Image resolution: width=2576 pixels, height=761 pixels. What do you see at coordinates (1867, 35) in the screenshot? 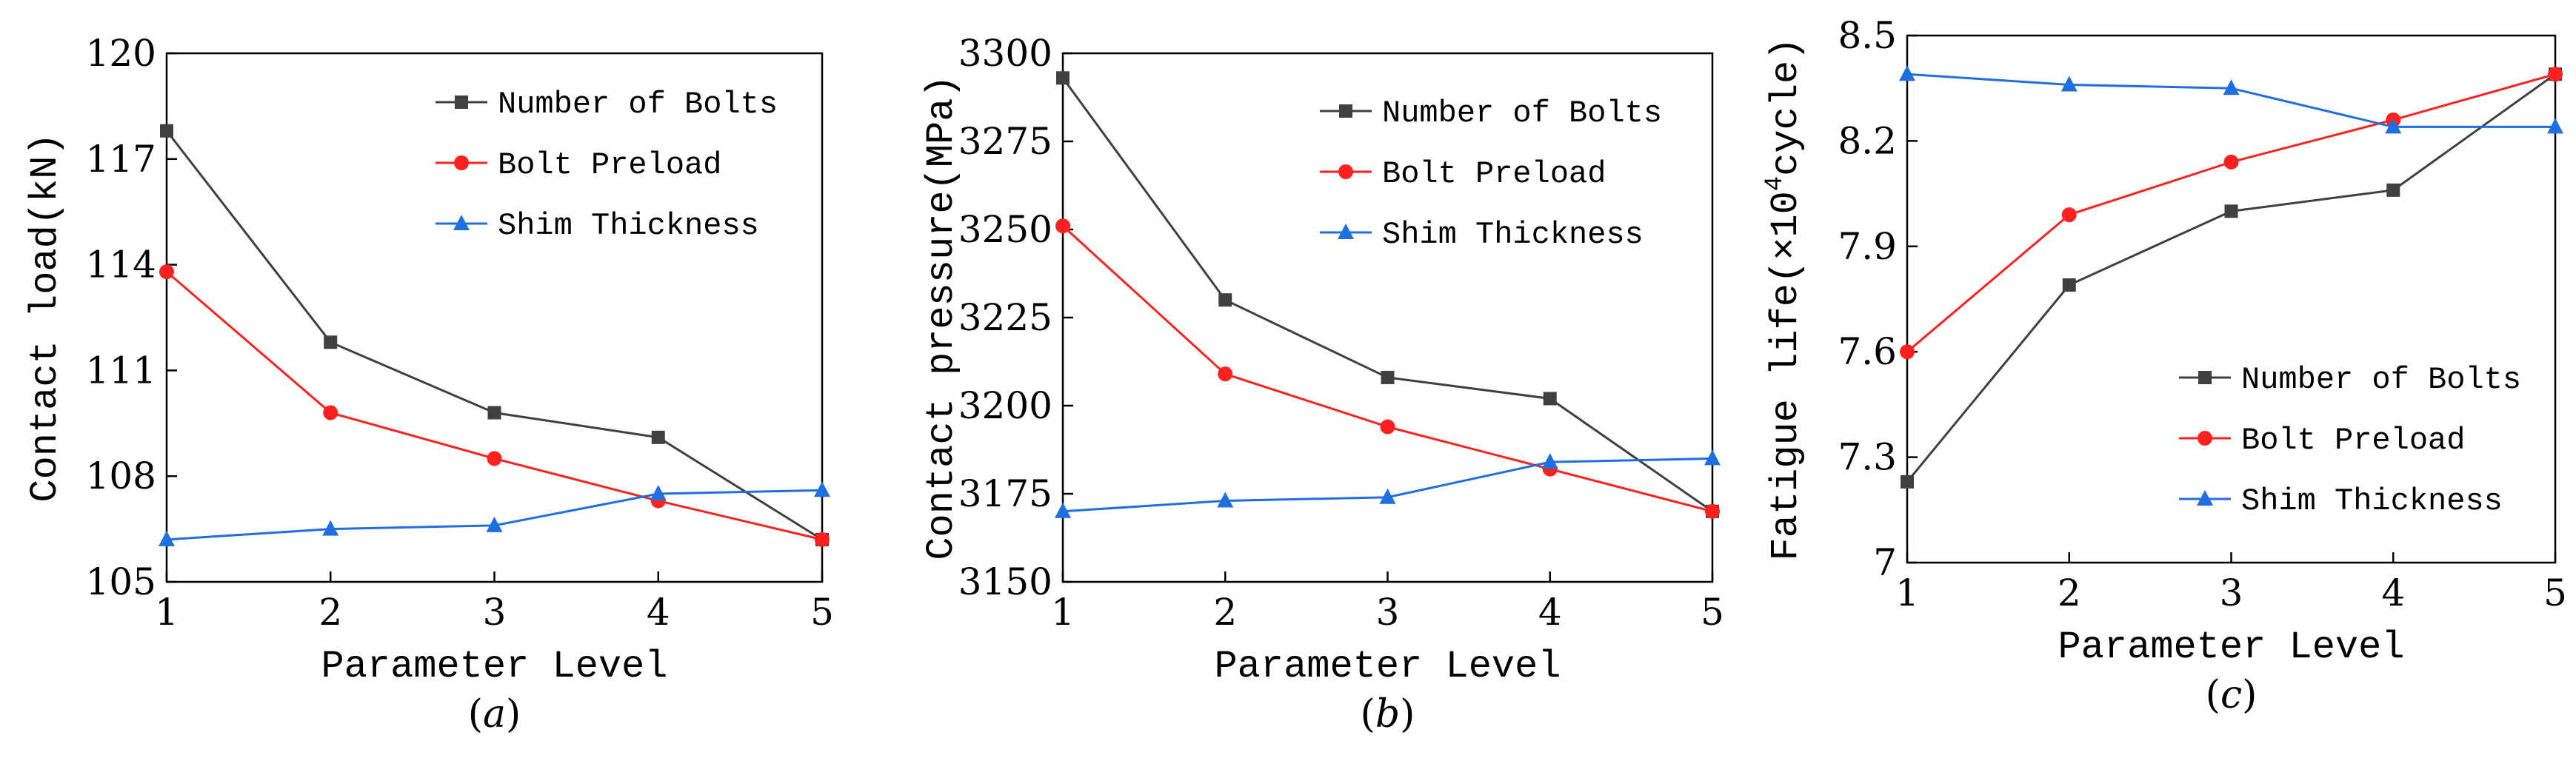
I see `y-tick-label: 8.5` at bounding box center [1867, 35].